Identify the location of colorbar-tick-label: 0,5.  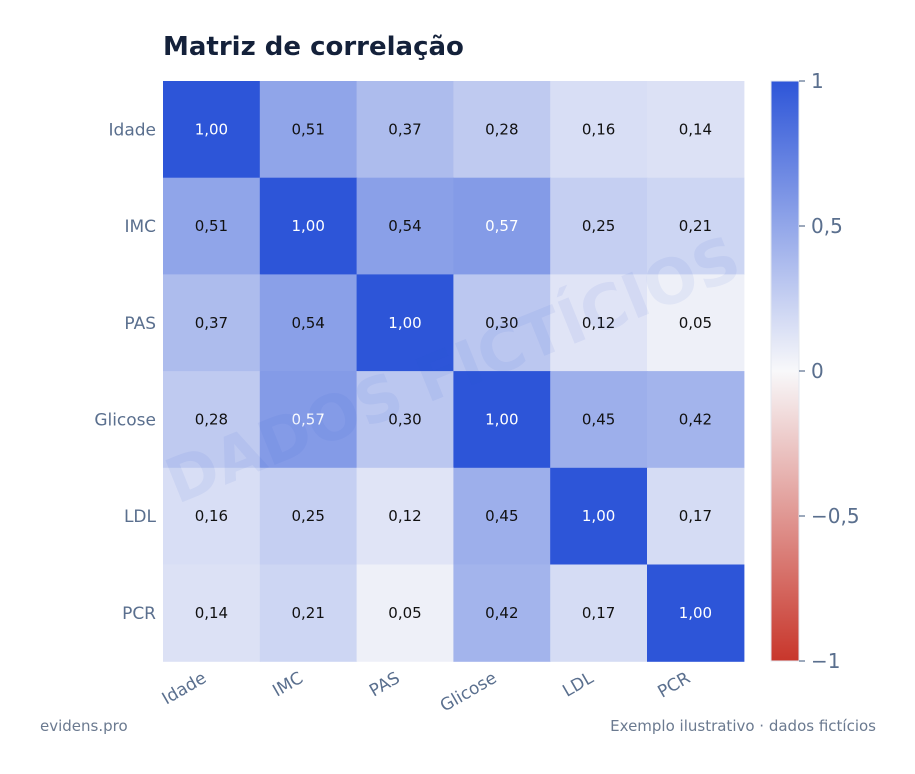
(827, 226).